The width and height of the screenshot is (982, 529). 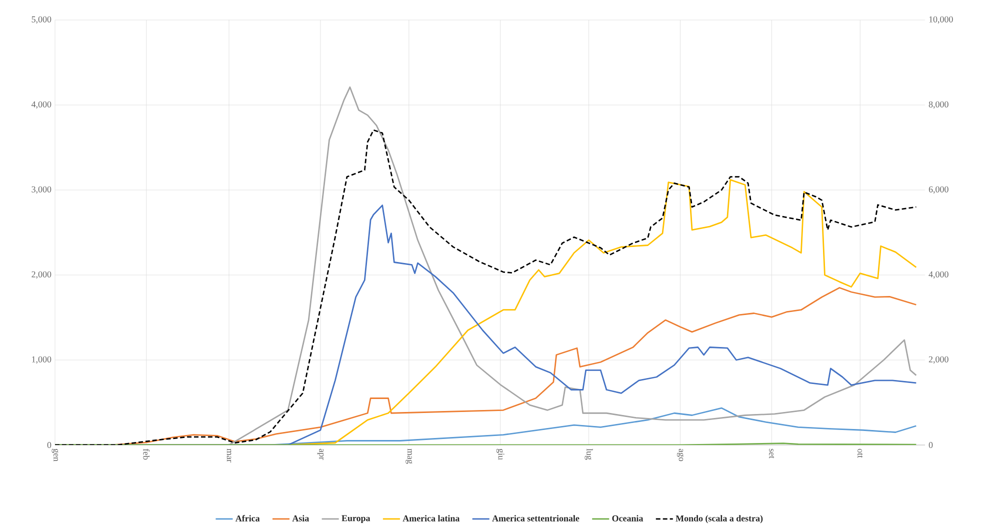 I want to click on y2-tick-label: 4,000, so click(x=938, y=275).